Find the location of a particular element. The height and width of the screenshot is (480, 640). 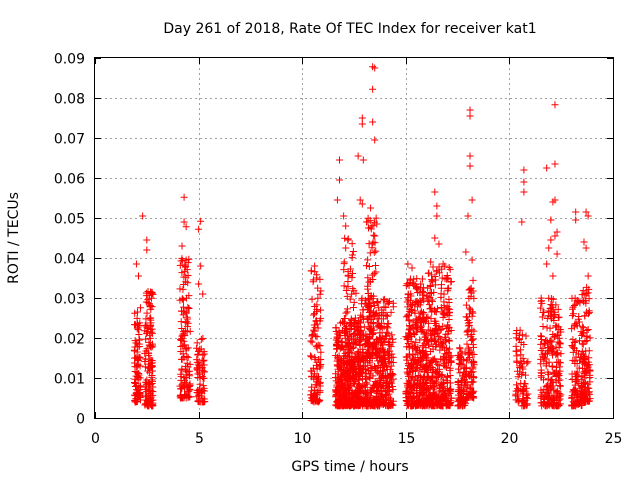

y-tick-label: 0.03 is located at coordinates (69, 300).